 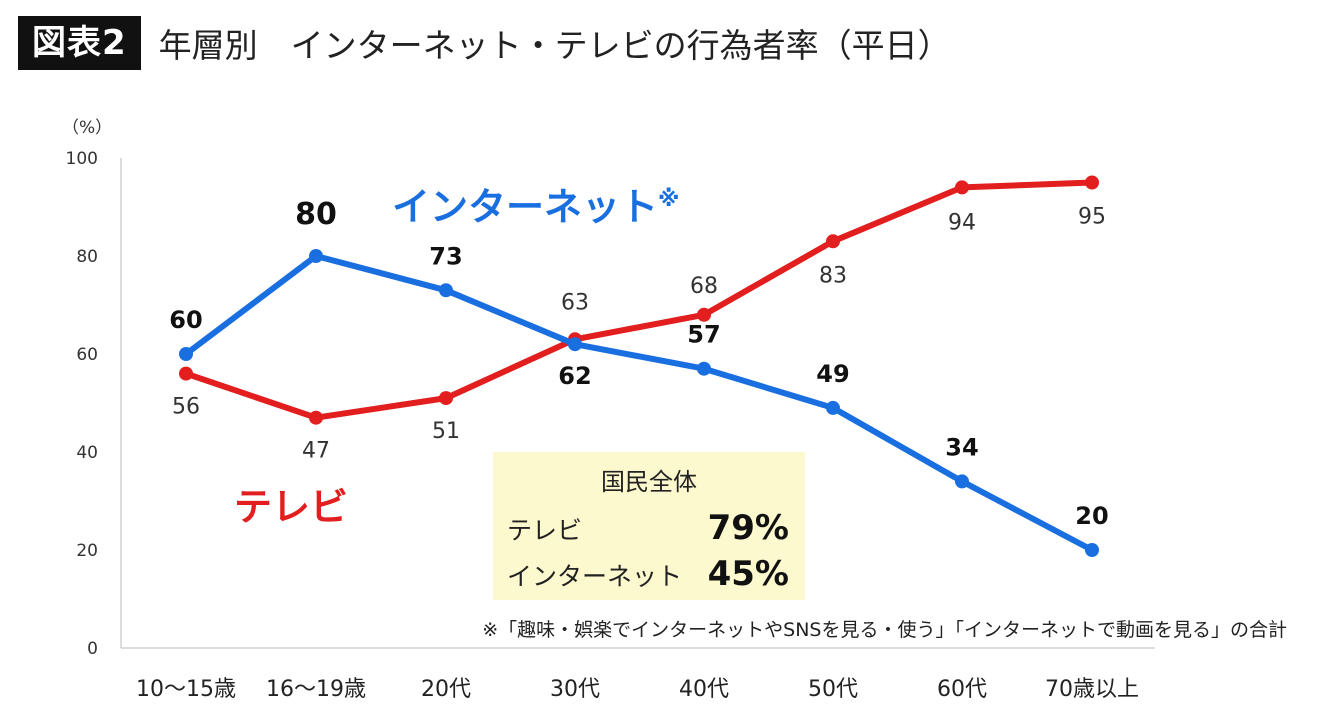 I want to click on x-tick-label: 50代, so click(x=833, y=689).